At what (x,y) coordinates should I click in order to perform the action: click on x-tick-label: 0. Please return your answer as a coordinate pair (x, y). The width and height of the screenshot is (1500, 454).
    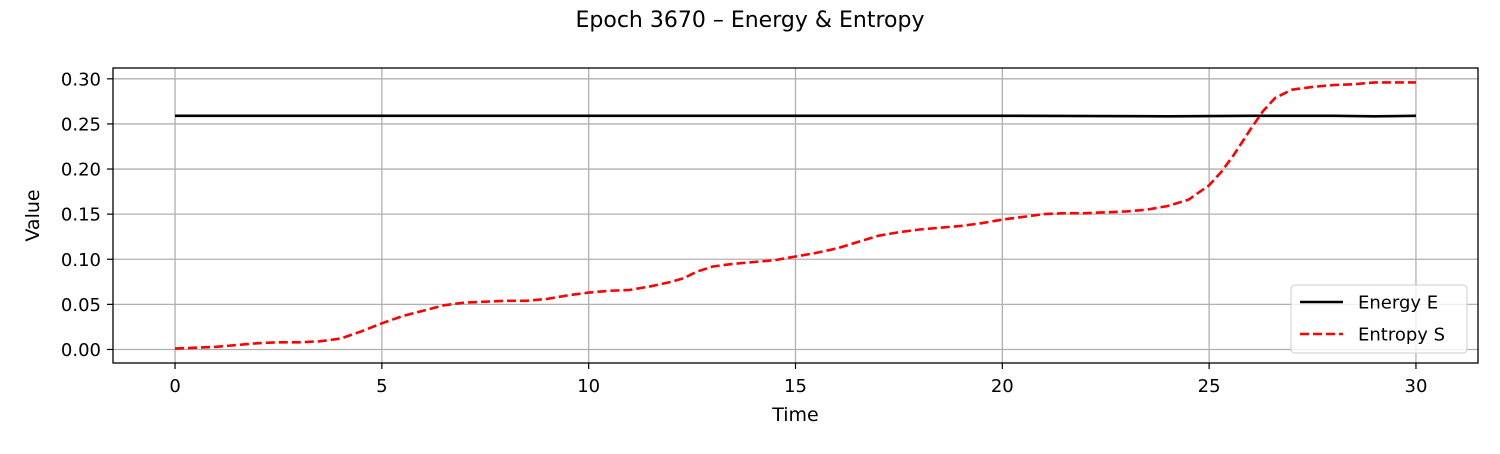
    Looking at the image, I should click on (174, 386).